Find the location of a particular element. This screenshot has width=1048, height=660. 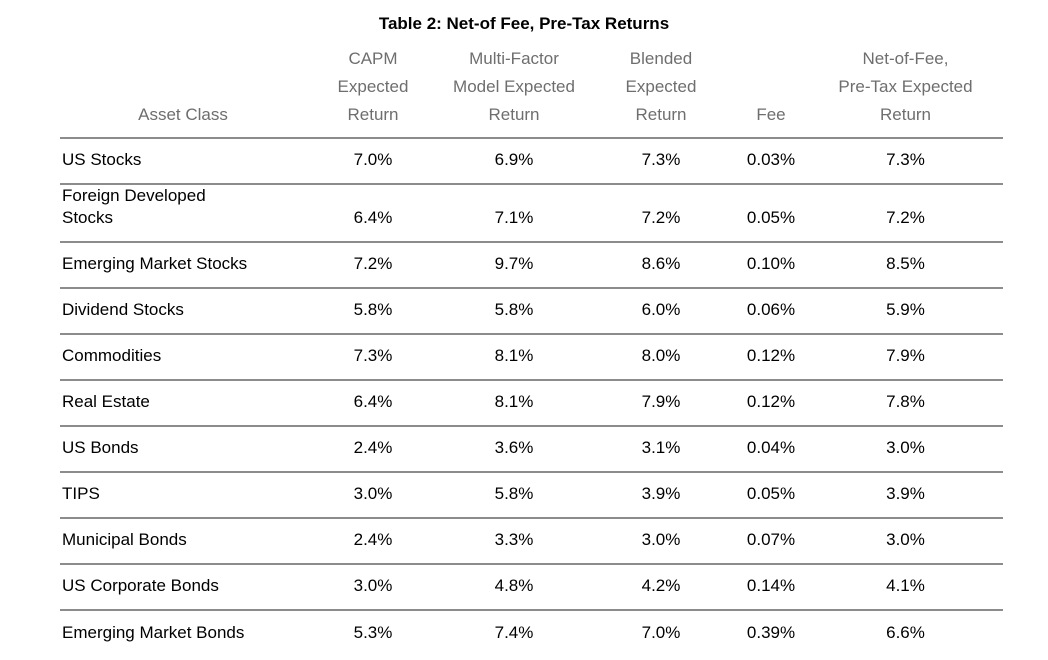

capm-return-cell: 5.8% is located at coordinates (373, 309).